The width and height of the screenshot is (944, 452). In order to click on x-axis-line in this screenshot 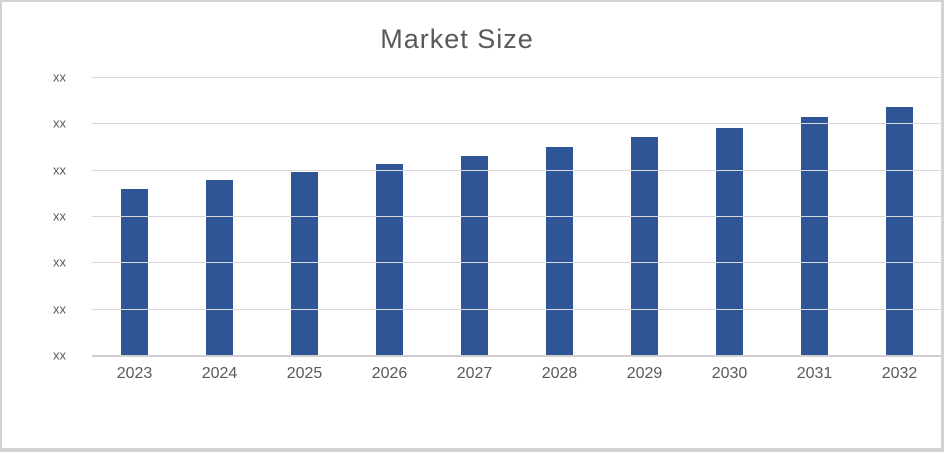, I will do `click(516, 356)`.